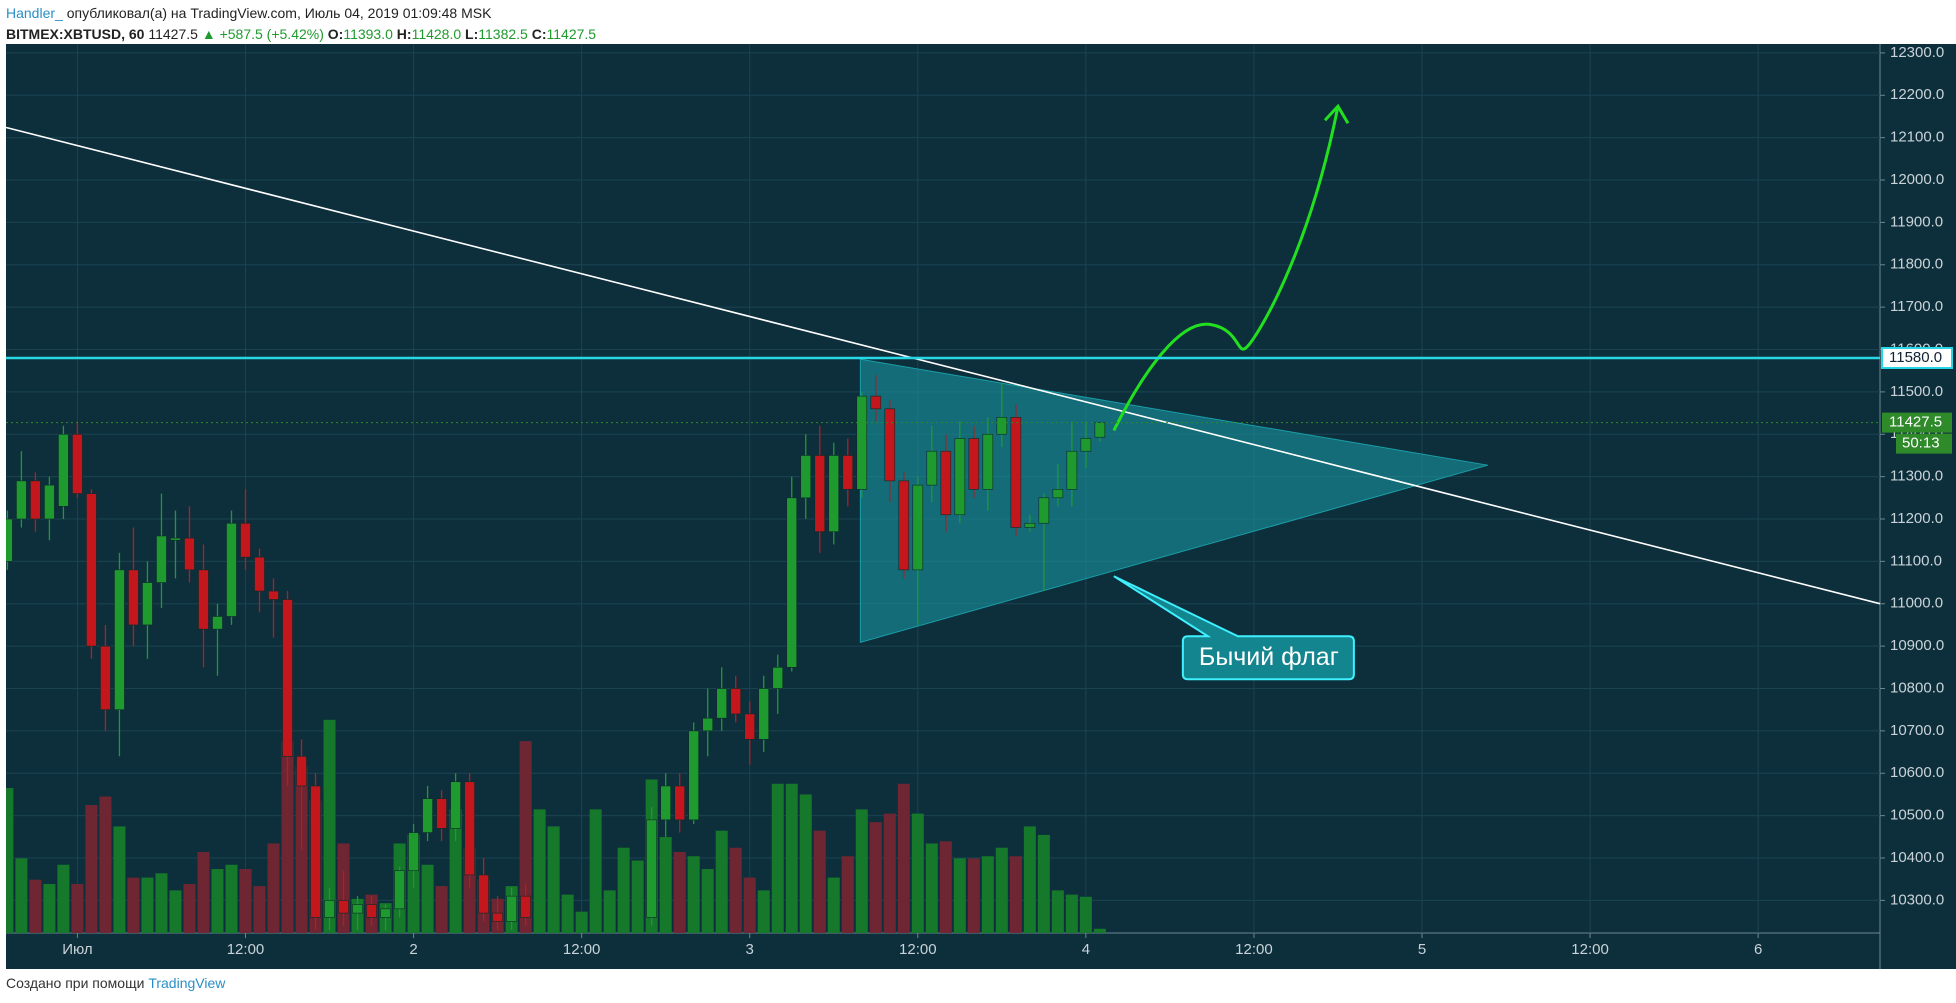 The image size is (1956, 1003). I want to click on l-label: L:, so click(472, 34).